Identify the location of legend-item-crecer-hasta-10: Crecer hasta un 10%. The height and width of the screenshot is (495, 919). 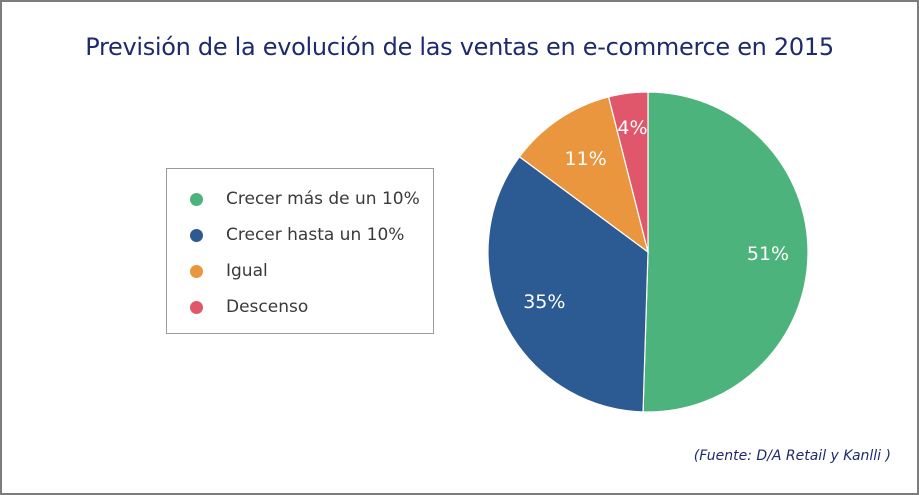
(297, 235).